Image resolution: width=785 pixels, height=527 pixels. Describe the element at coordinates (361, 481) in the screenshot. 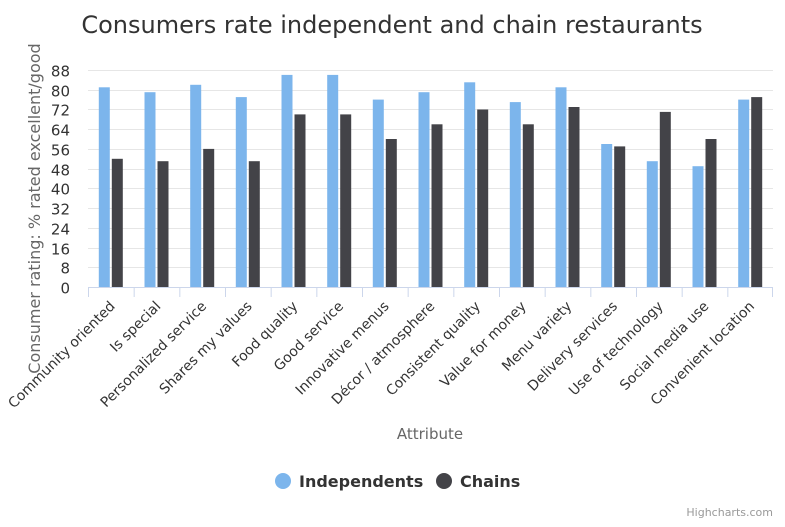

I see `legend-label: Independents` at that location.